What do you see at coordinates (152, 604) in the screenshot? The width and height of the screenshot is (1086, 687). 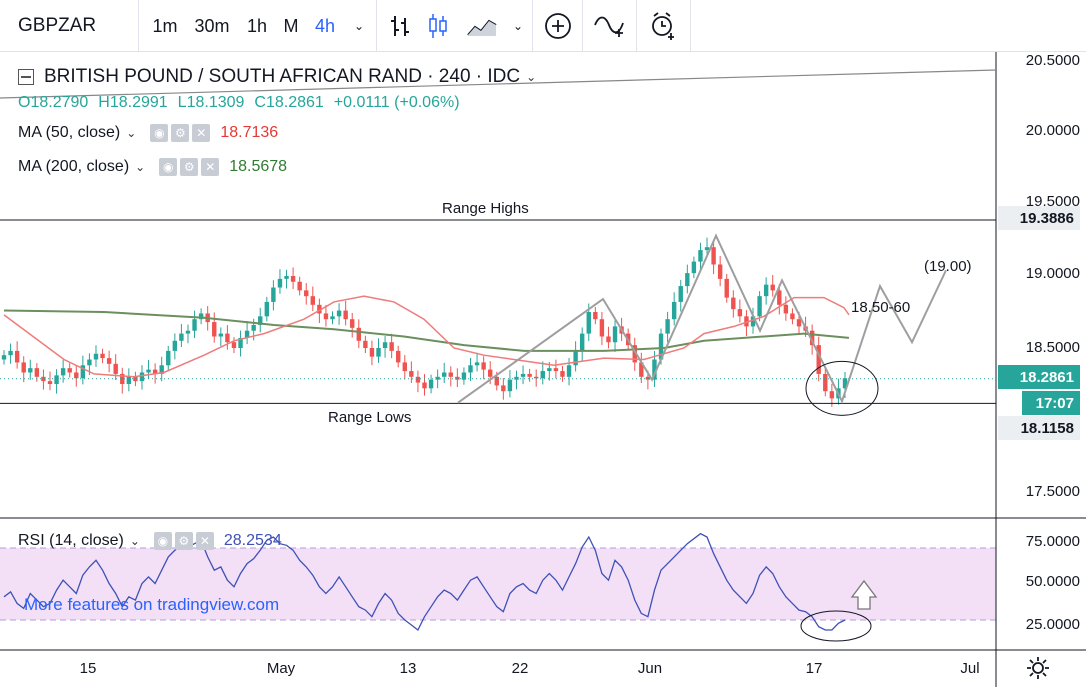 I see `tradingview-watermark: More features on tradingview.com` at bounding box center [152, 604].